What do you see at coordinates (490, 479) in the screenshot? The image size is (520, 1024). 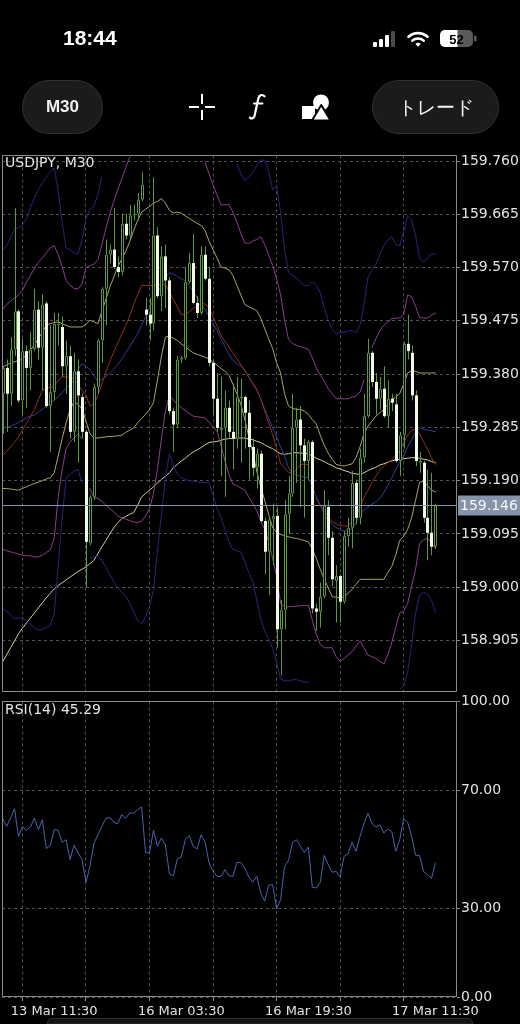 I see `y-tick-label: 159.190` at bounding box center [490, 479].